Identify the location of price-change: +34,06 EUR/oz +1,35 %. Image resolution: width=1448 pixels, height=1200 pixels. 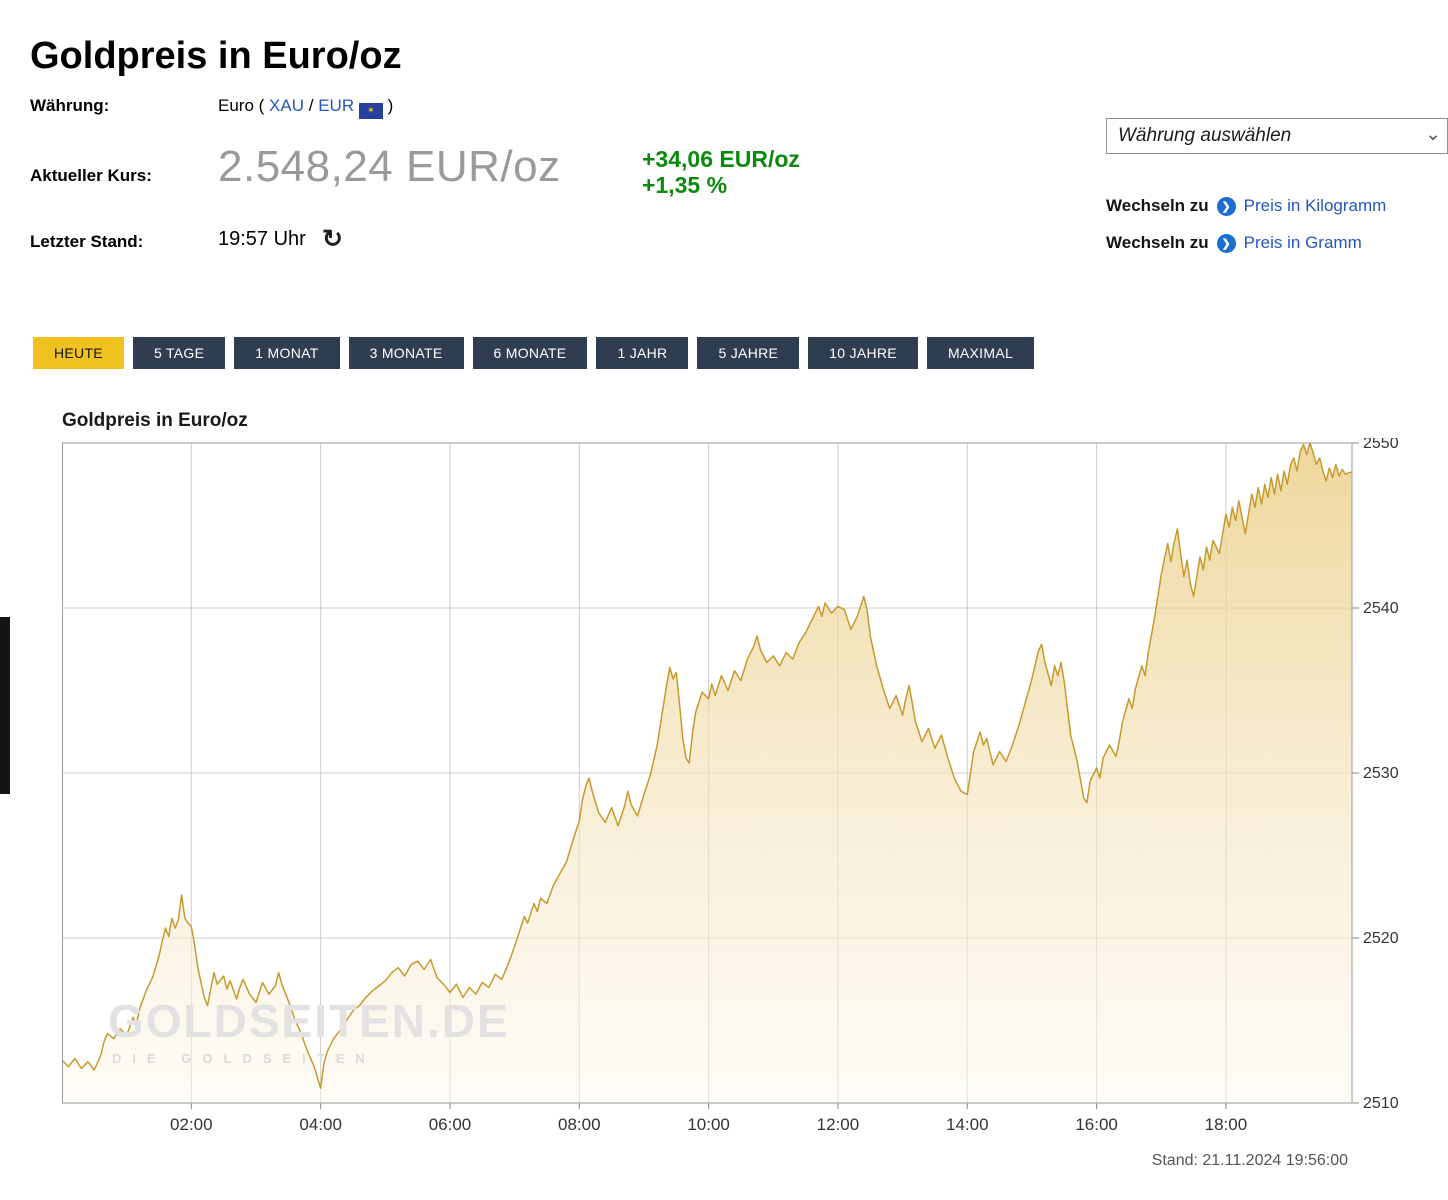
(721, 172).